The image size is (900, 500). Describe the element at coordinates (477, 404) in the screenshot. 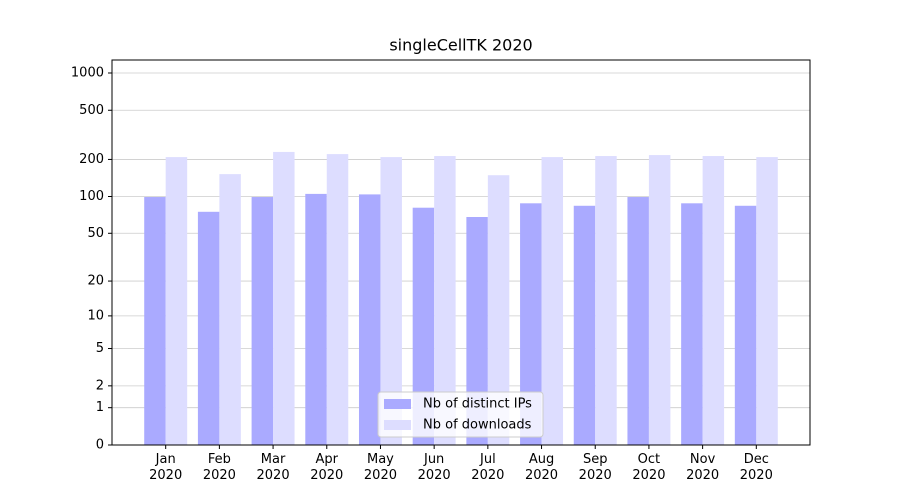

I see `legend-label: Nb of distinct IPs` at that location.